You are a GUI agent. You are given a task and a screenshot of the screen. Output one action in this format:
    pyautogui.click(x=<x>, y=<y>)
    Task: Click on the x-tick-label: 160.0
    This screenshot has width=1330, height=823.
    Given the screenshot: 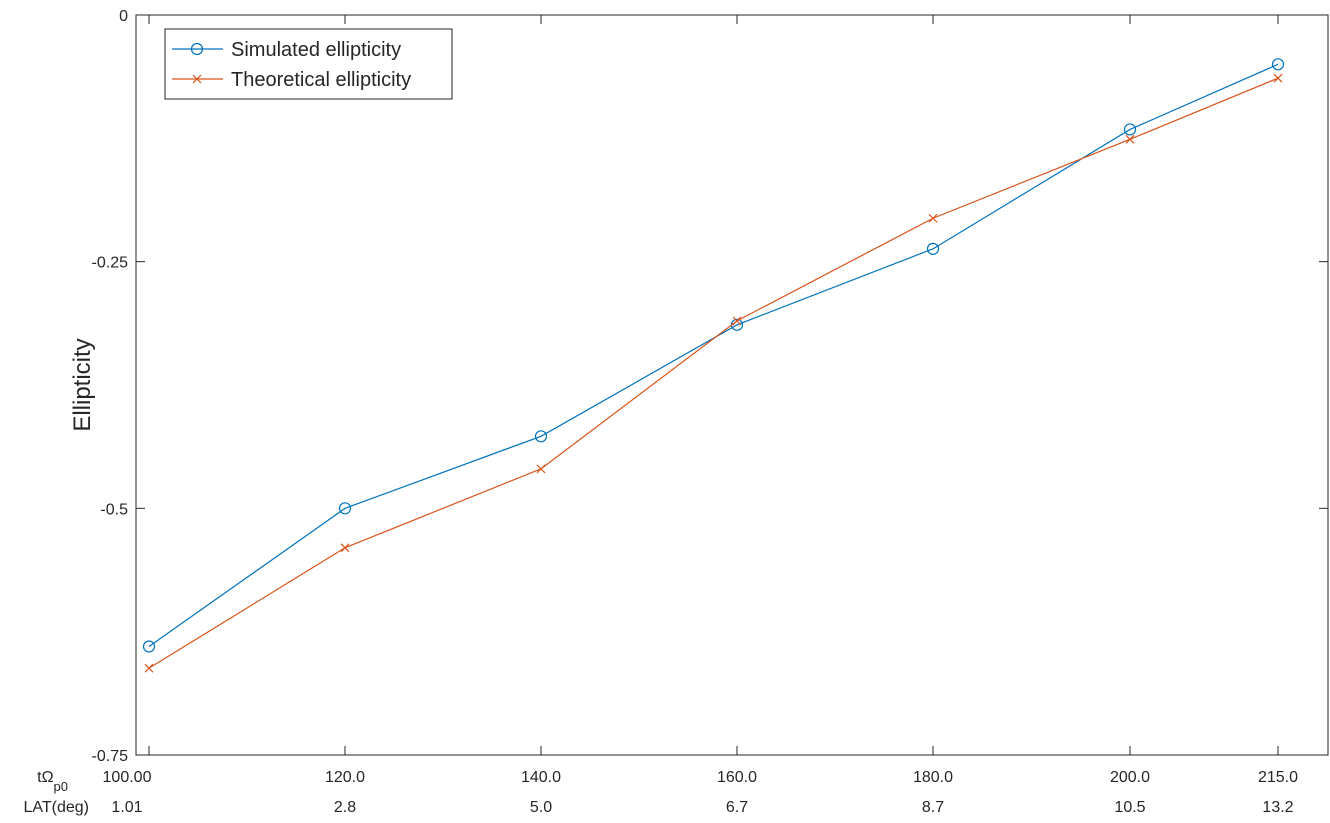 What is the action you would take?
    pyautogui.click(x=737, y=777)
    